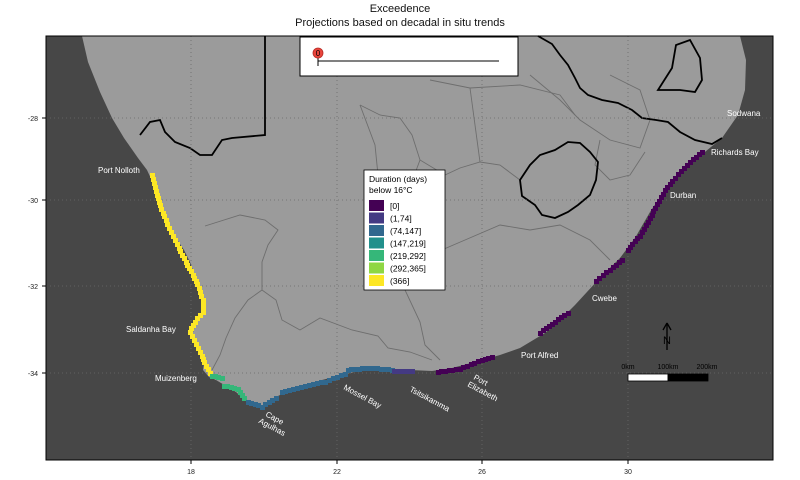 This screenshot has height=480, width=800. I want to click on timeline-value: 0, so click(318, 53).